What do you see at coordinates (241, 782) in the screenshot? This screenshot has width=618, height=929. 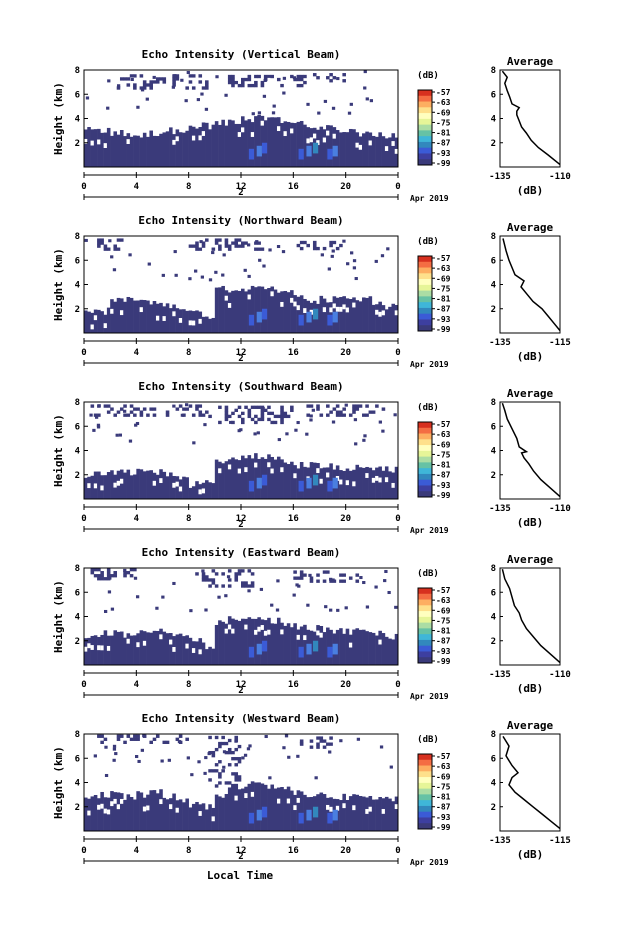 I see `heatmap-cells` at bounding box center [241, 782].